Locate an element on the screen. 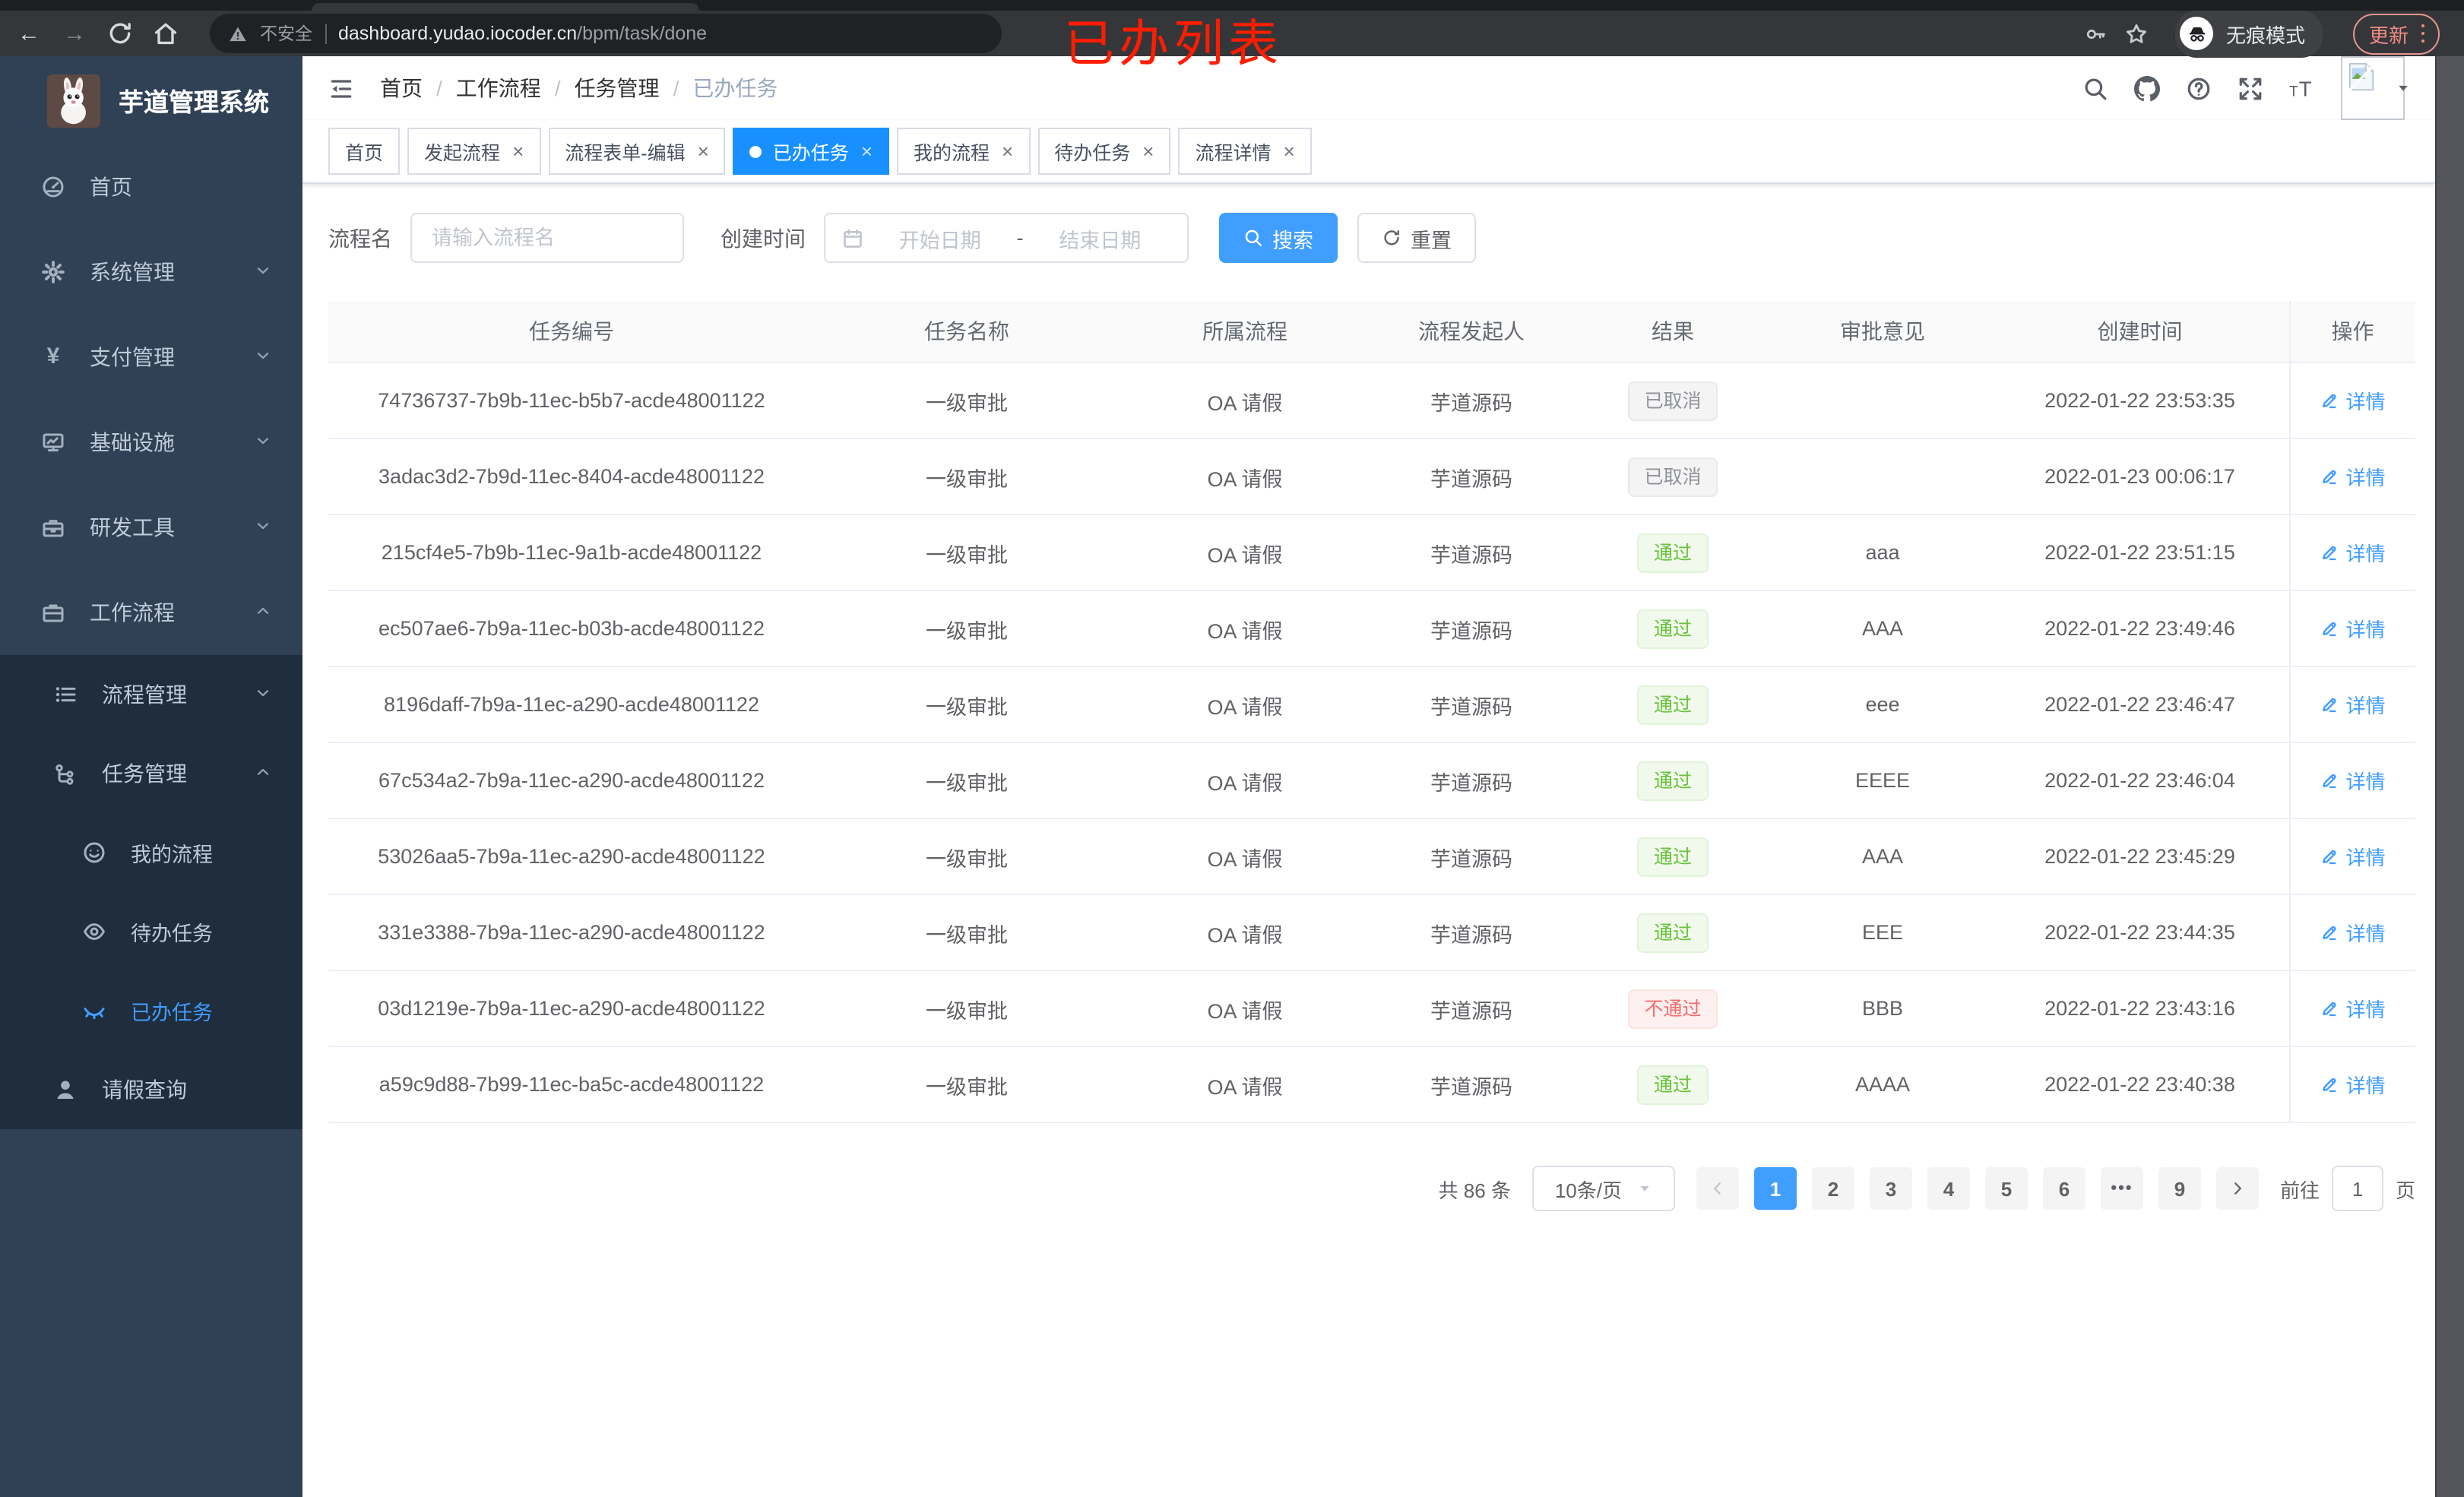 This screenshot has width=2464, height=1497. page-button-6: 6 is located at coordinates (2064, 1188).